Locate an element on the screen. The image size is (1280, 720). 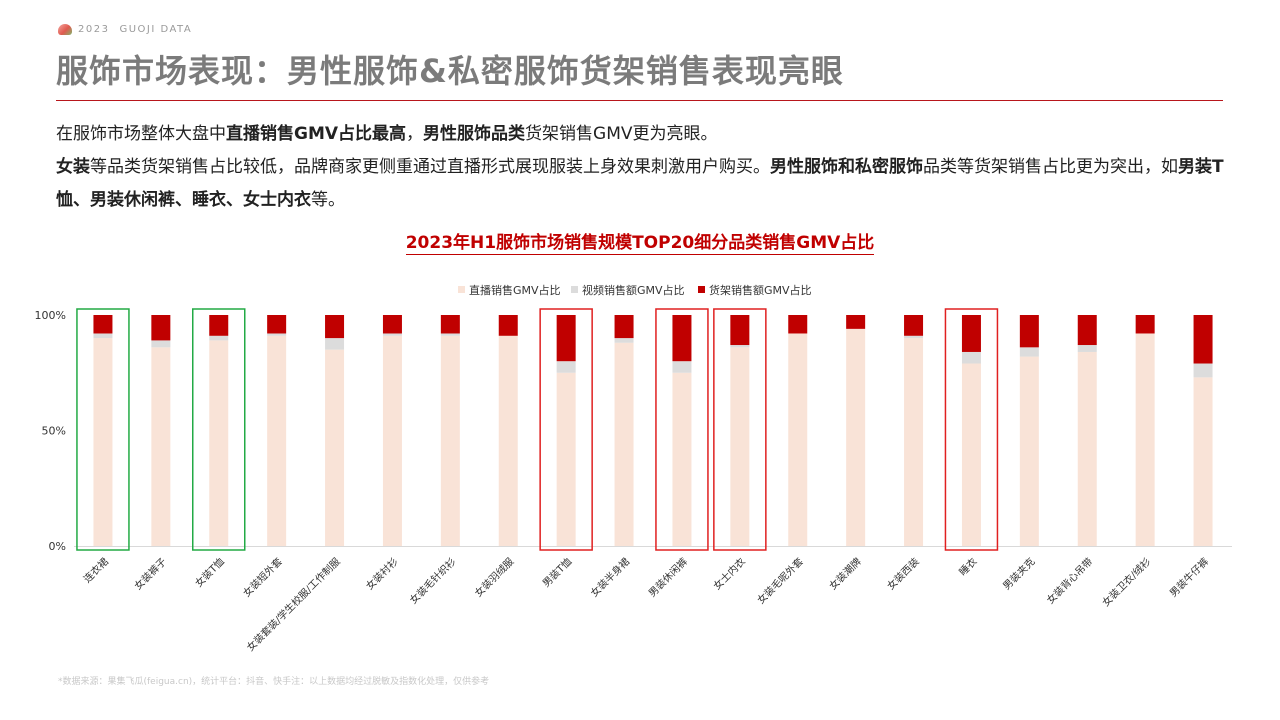
x-tick-label: 连衣裙 is located at coordinates (96, 570).